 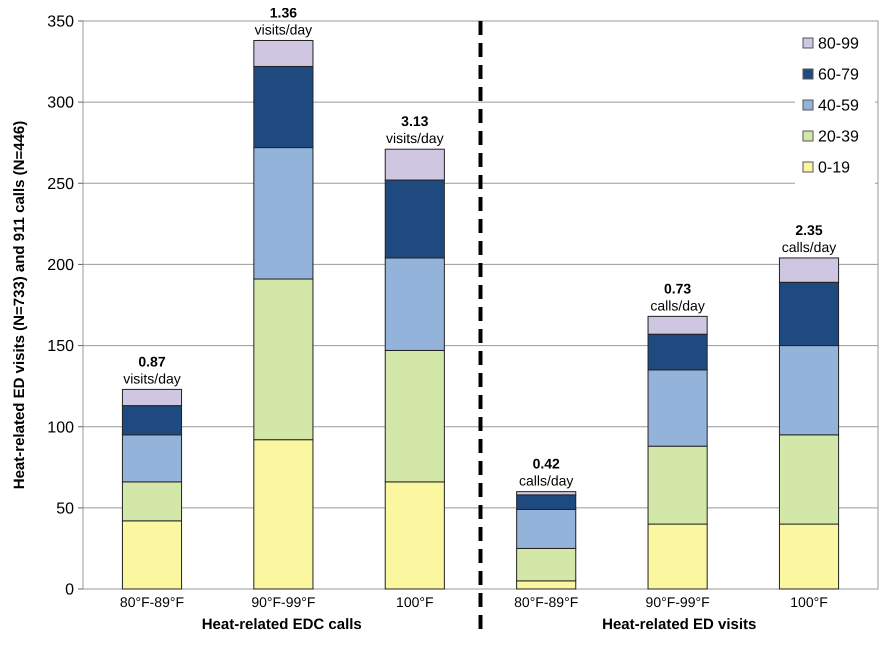 What do you see at coordinates (546, 472) in the screenshot?
I see `annotation: 0.42 calls/day` at bounding box center [546, 472].